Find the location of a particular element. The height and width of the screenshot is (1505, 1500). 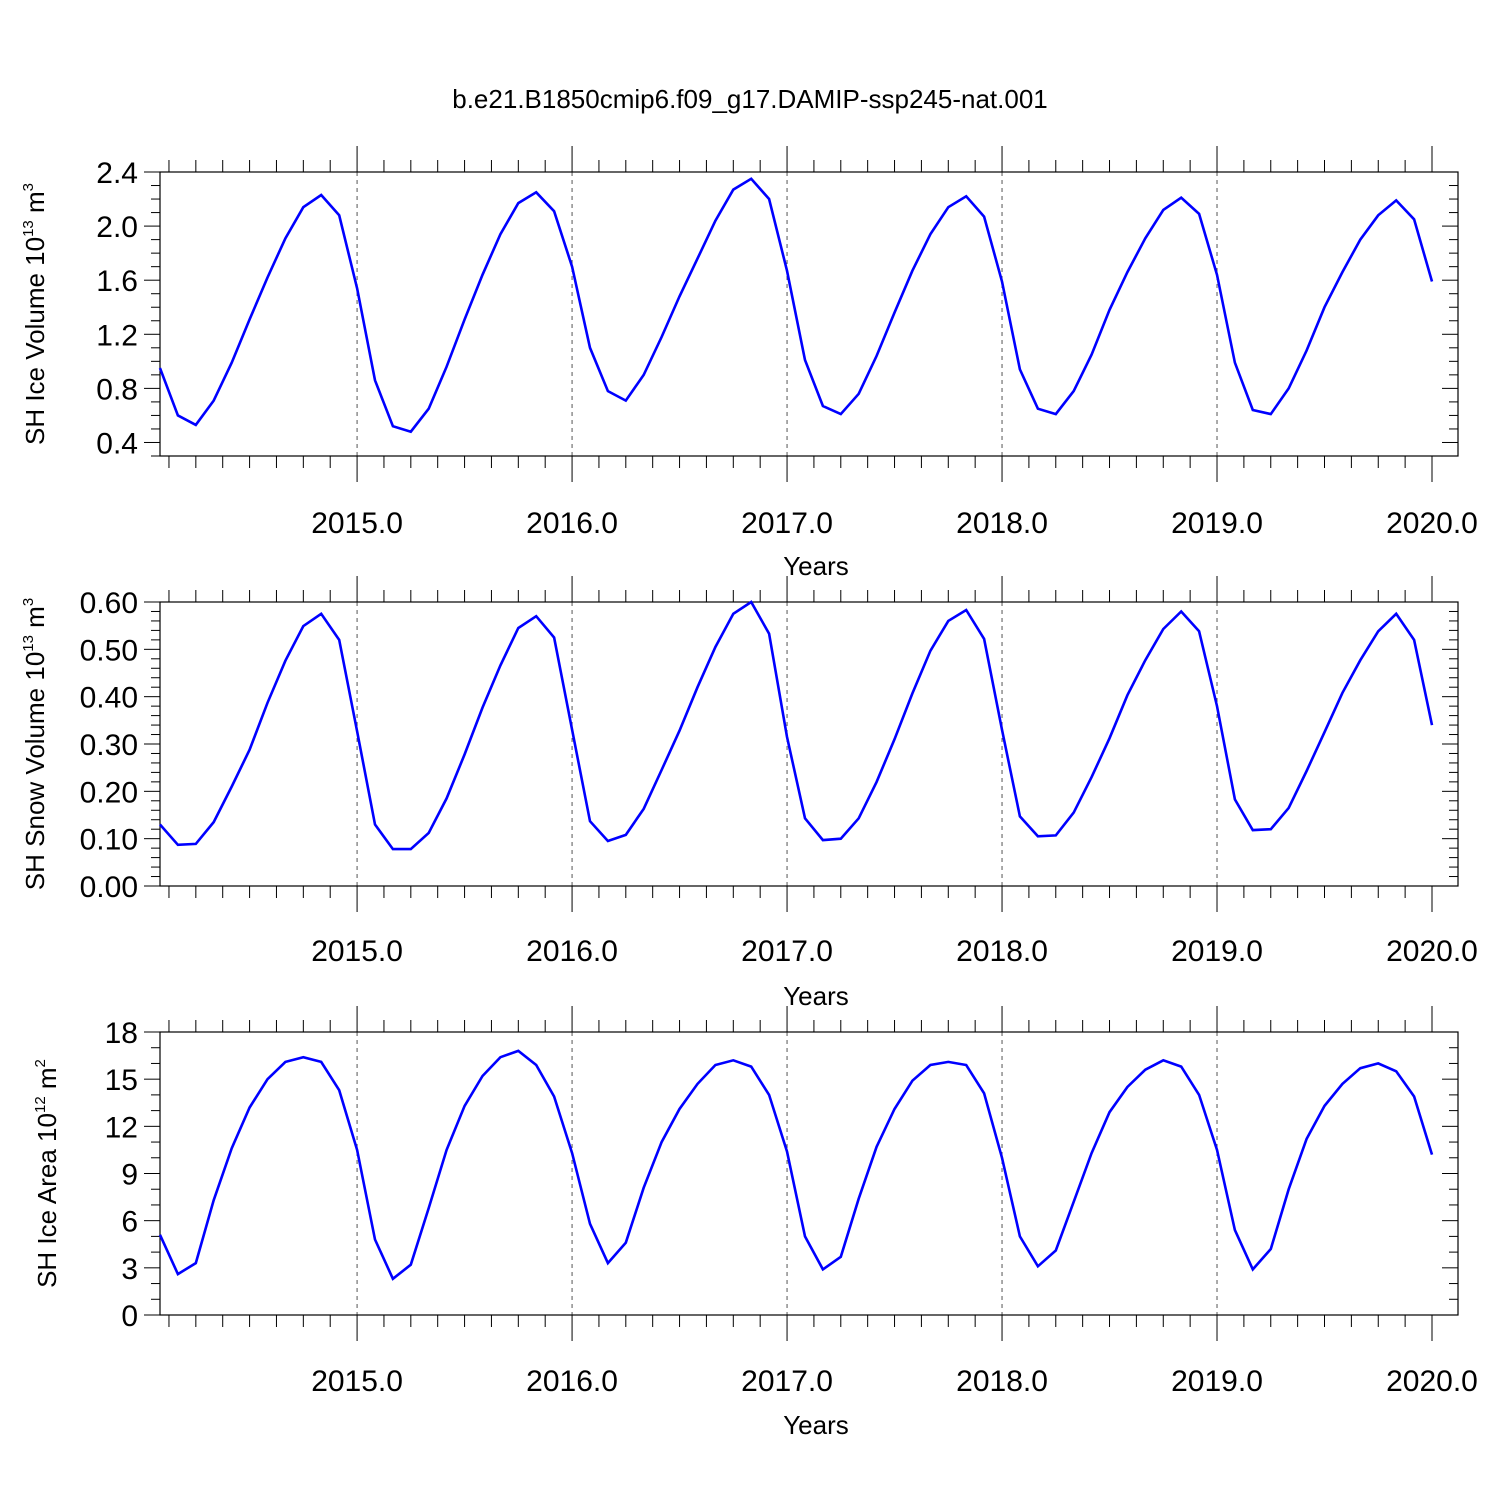

y-tick-label: 0.4 is located at coordinates (117, 443).